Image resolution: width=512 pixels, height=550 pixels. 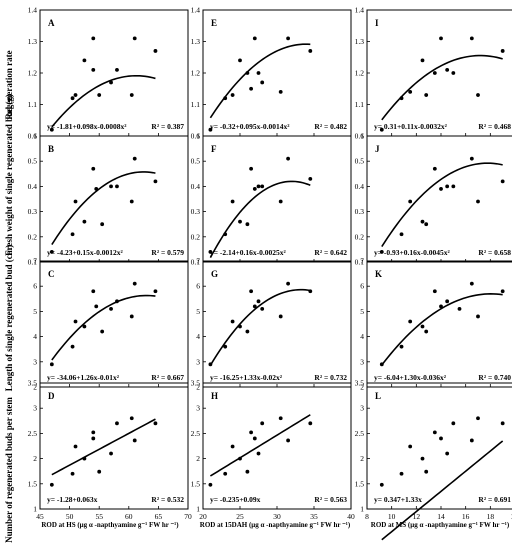 What do you see at coordinates (494, 377) in the screenshot?
I see `r-squared: R² = 0.740` at bounding box center [494, 377].